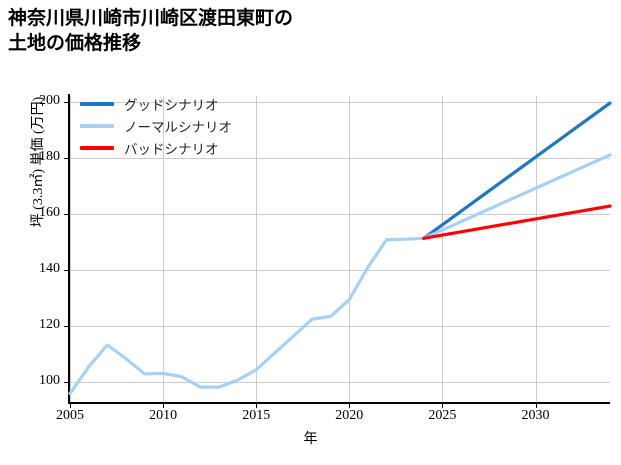 This screenshot has width=621, height=465. What do you see at coordinates (49, 212) in the screenshot?
I see `y-tick-label: 160` at bounding box center [49, 212].